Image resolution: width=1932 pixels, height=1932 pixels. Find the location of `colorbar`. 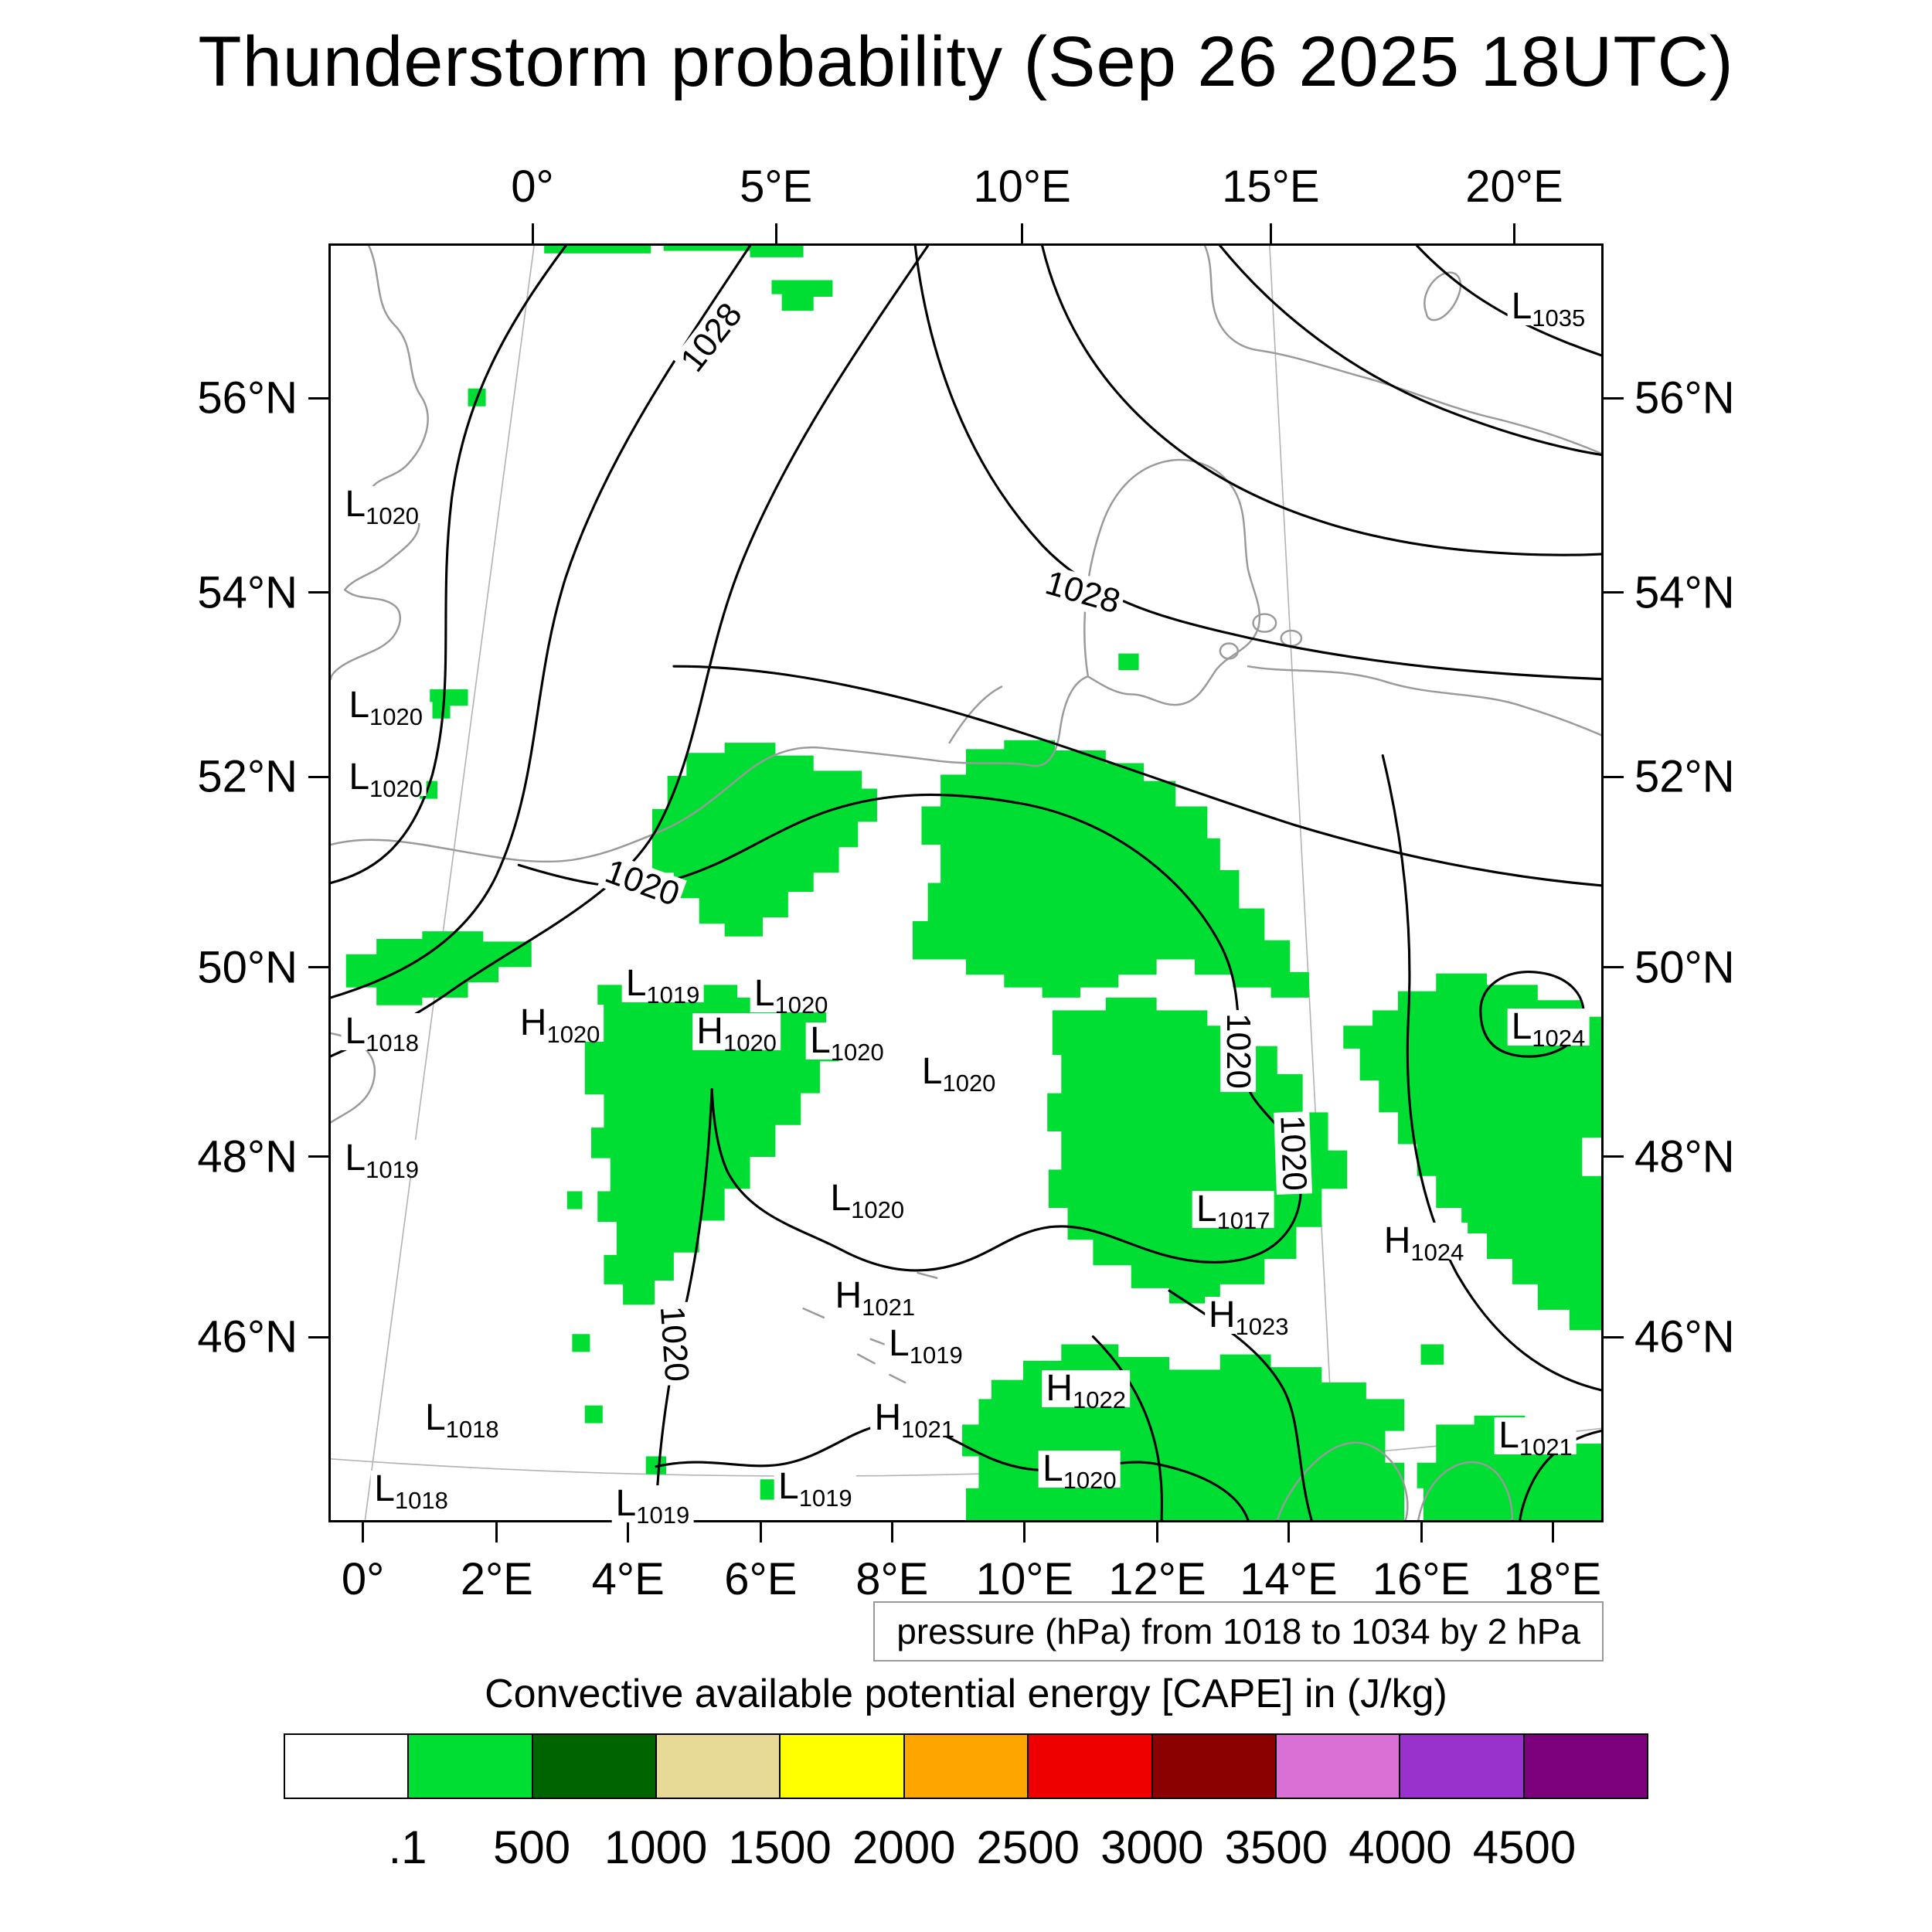

colorbar is located at coordinates (966, 1766).